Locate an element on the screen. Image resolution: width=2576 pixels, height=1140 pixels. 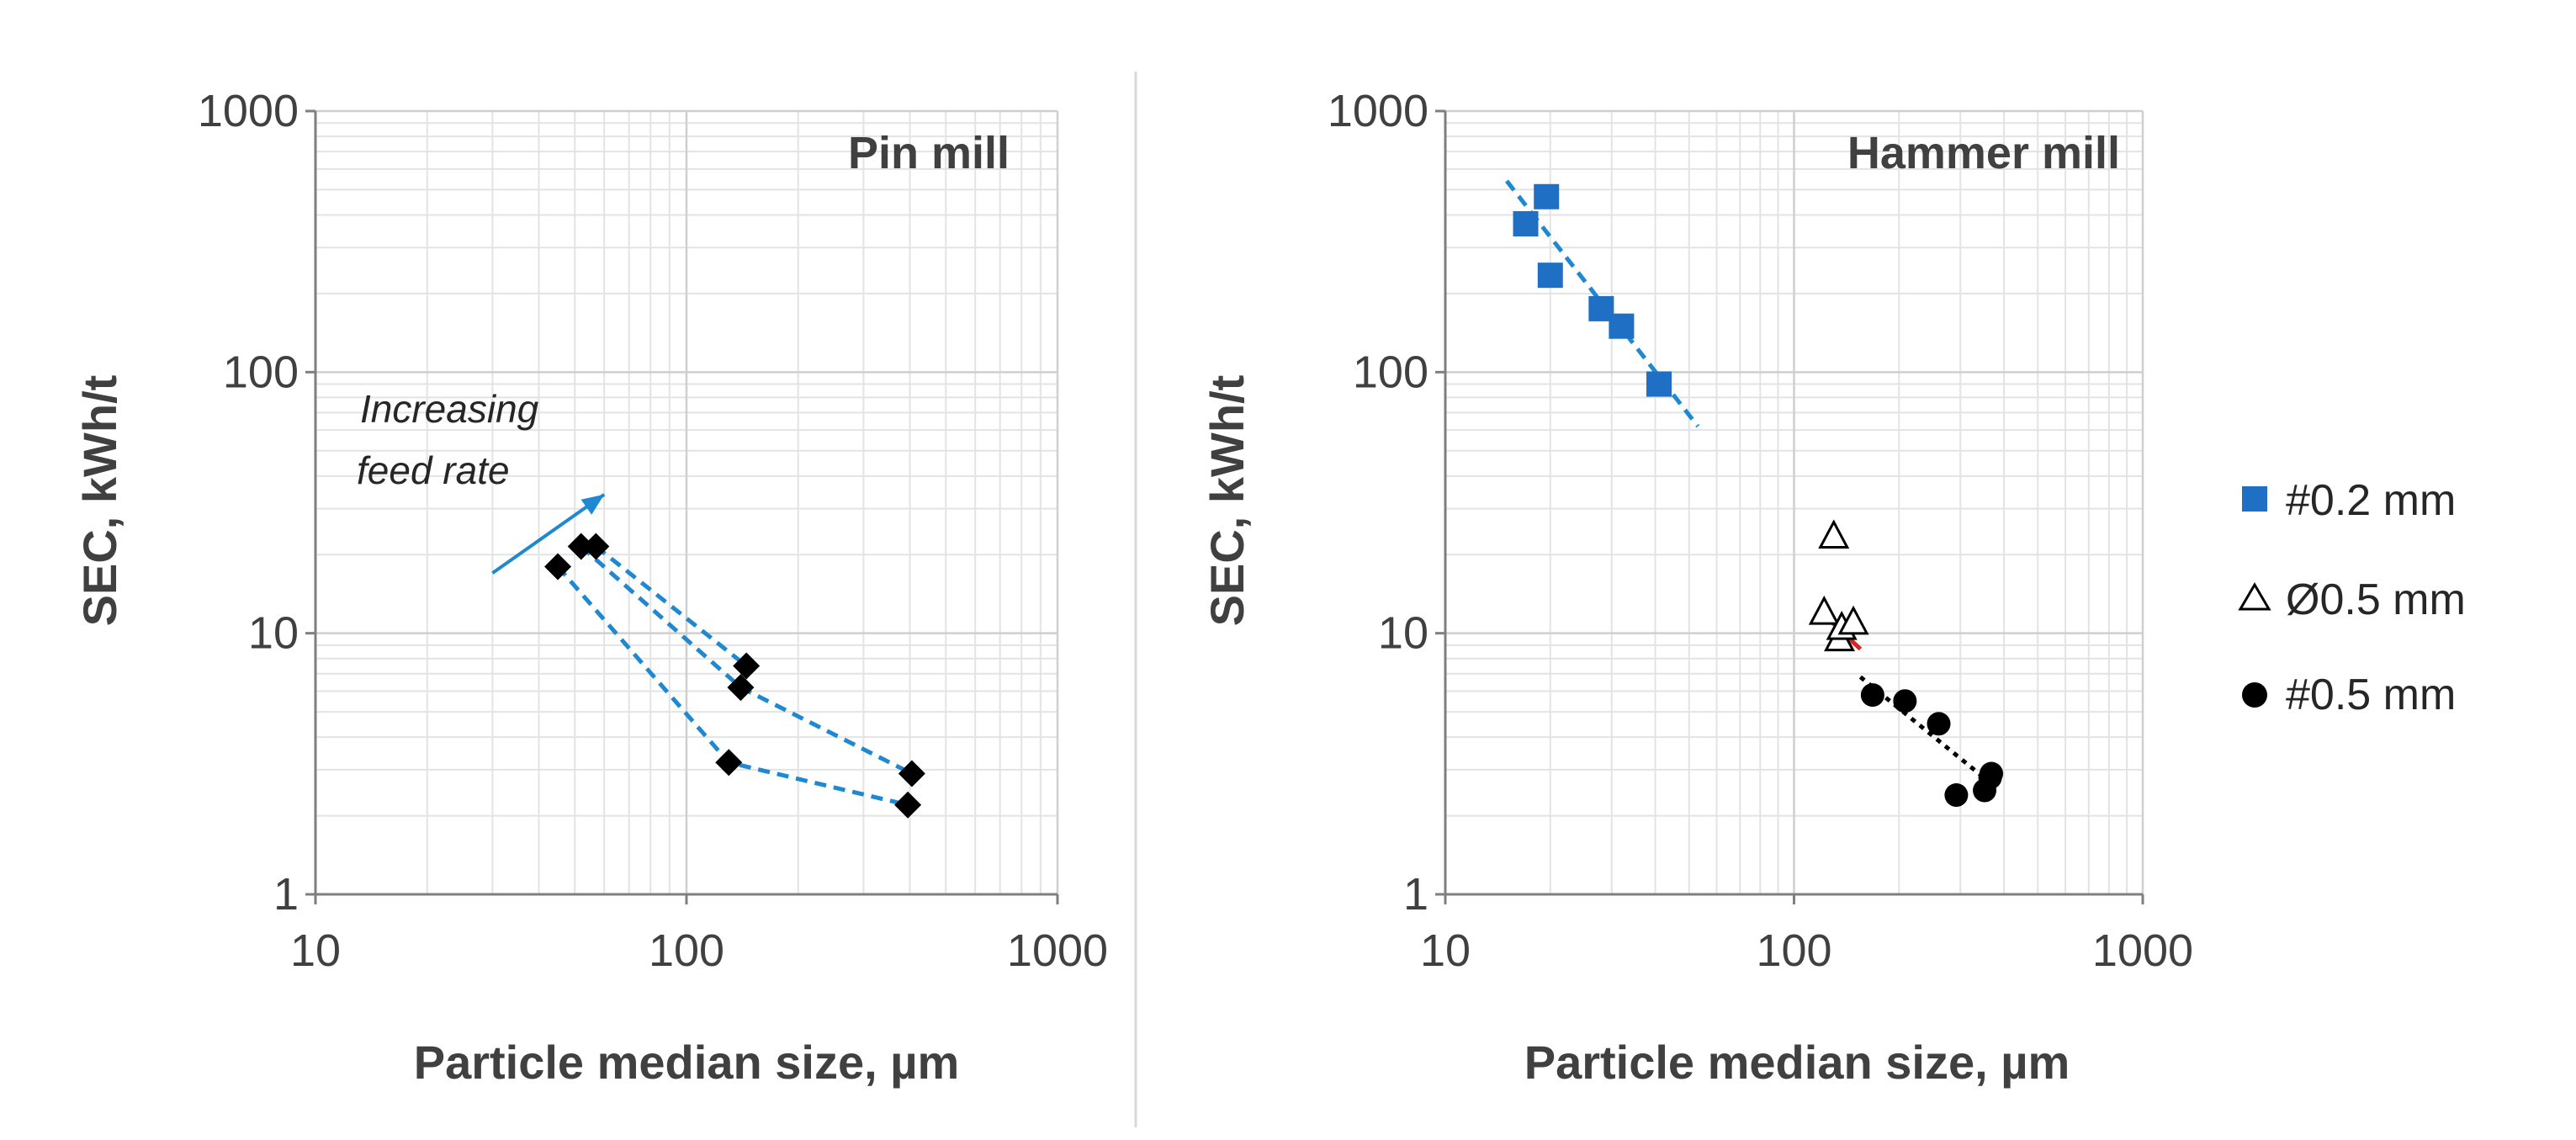
annotation-arrow is located at coordinates (548, 534).